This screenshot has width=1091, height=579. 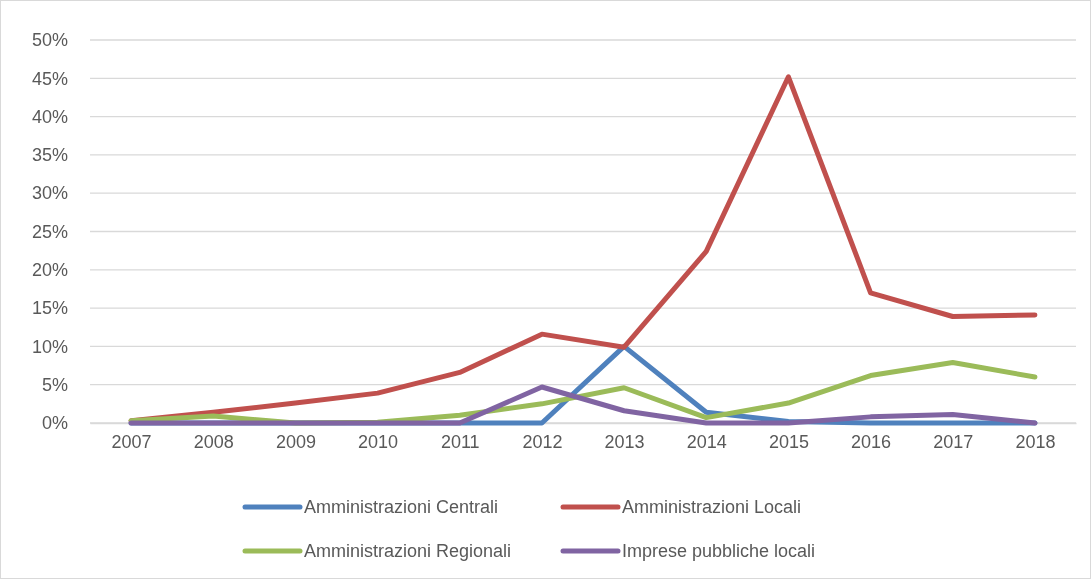 What do you see at coordinates (49, 78) in the screenshot?
I see `y-tick-label: 45%` at bounding box center [49, 78].